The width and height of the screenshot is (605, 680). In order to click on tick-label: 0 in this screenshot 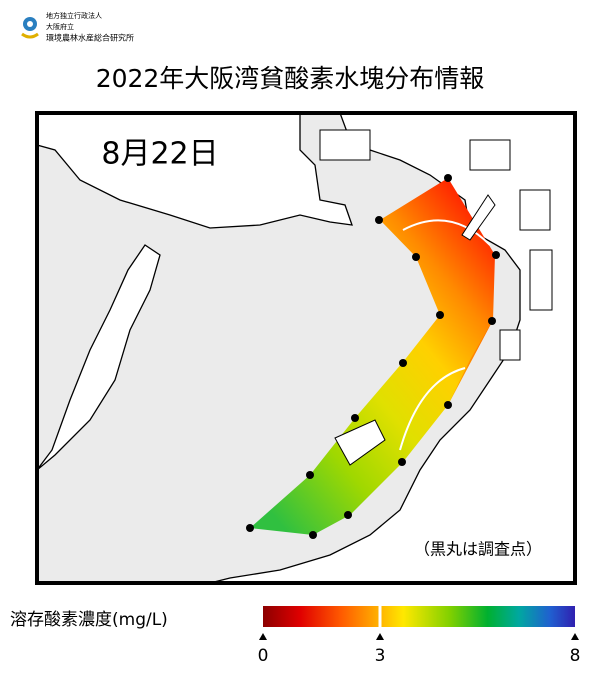, I will do `click(263, 656)`.